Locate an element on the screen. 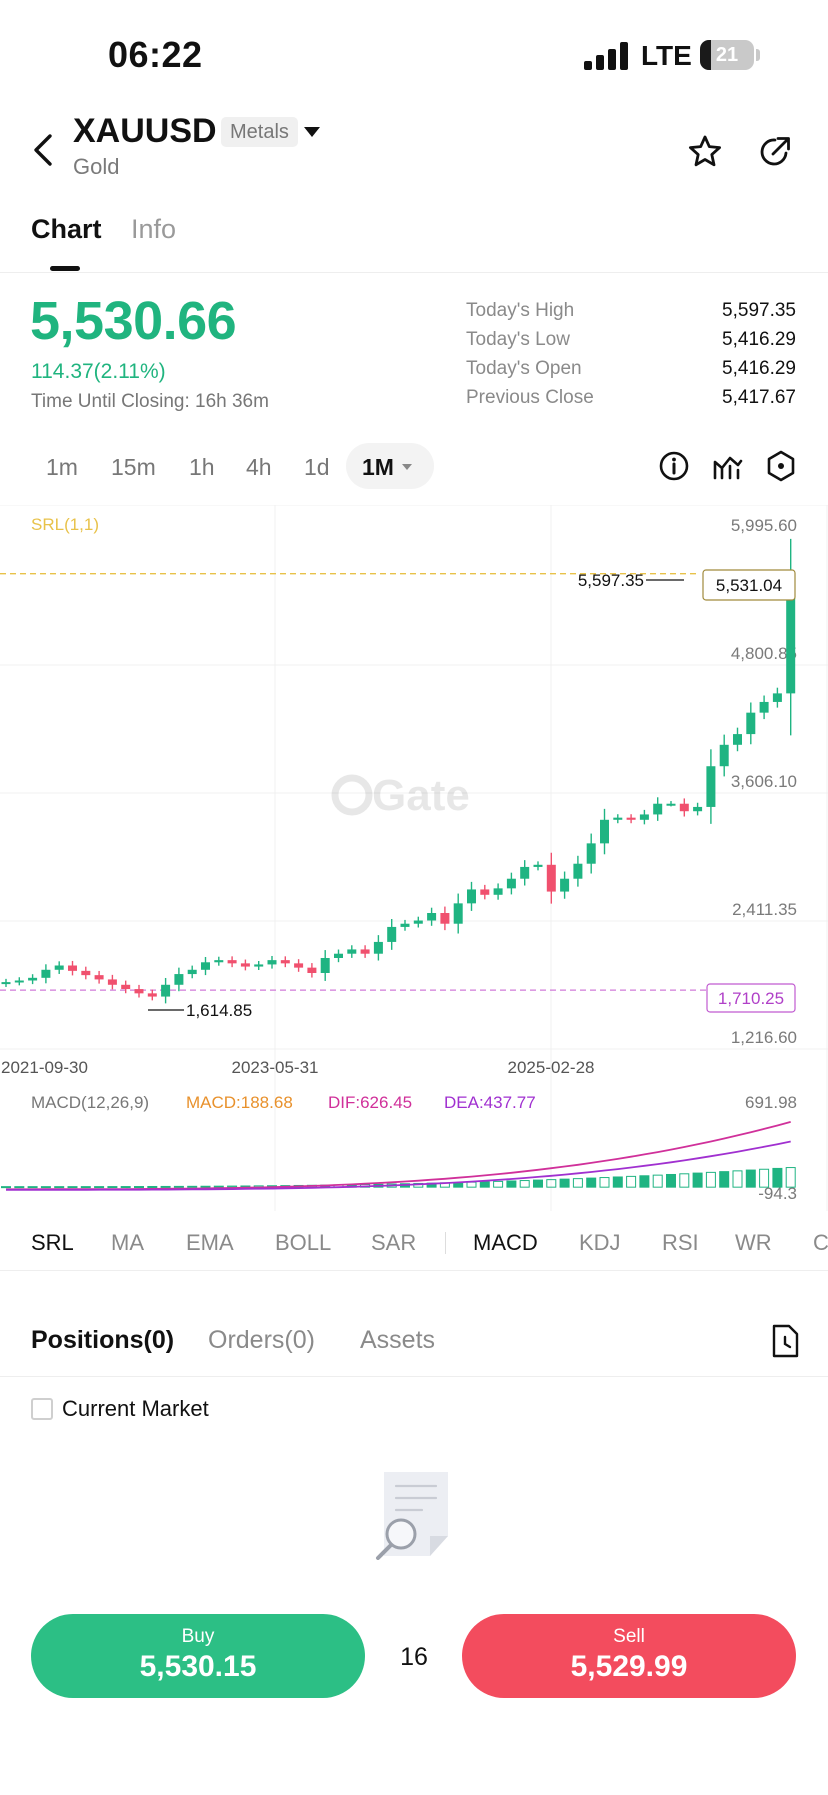 This screenshot has height=1795, width=828. empty-state-illustration is located at coordinates (414, 1515).